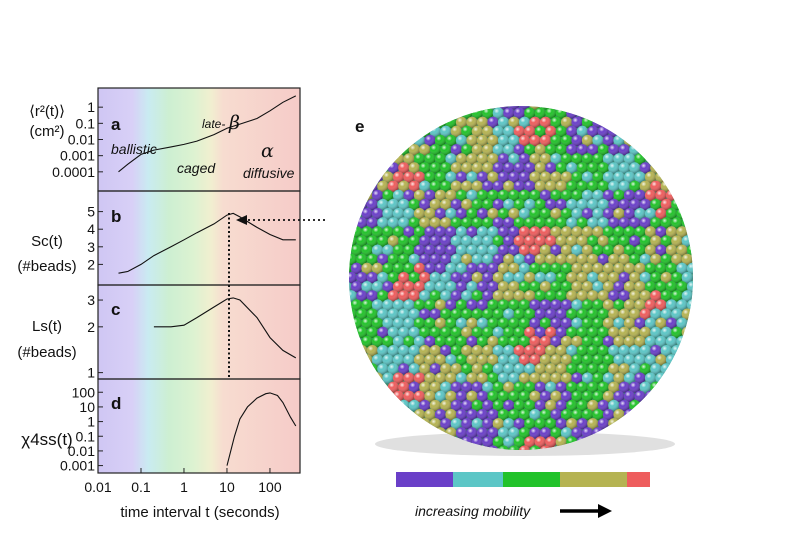 This screenshot has height=546, width=789. Describe the element at coordinates (478, 479) in the screenshot. I see `colorbar-segment` at that location.